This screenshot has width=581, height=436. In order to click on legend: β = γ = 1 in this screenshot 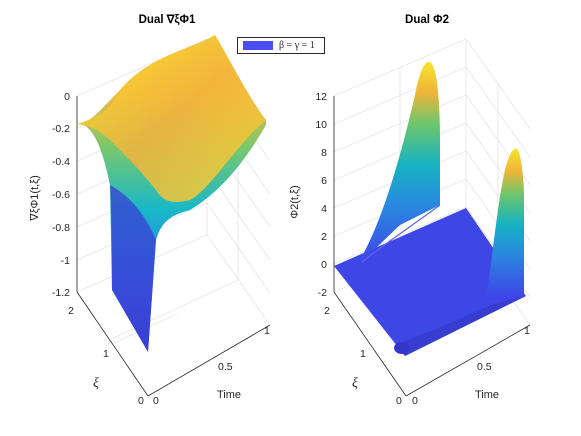, I will do `click(281, 45)`.